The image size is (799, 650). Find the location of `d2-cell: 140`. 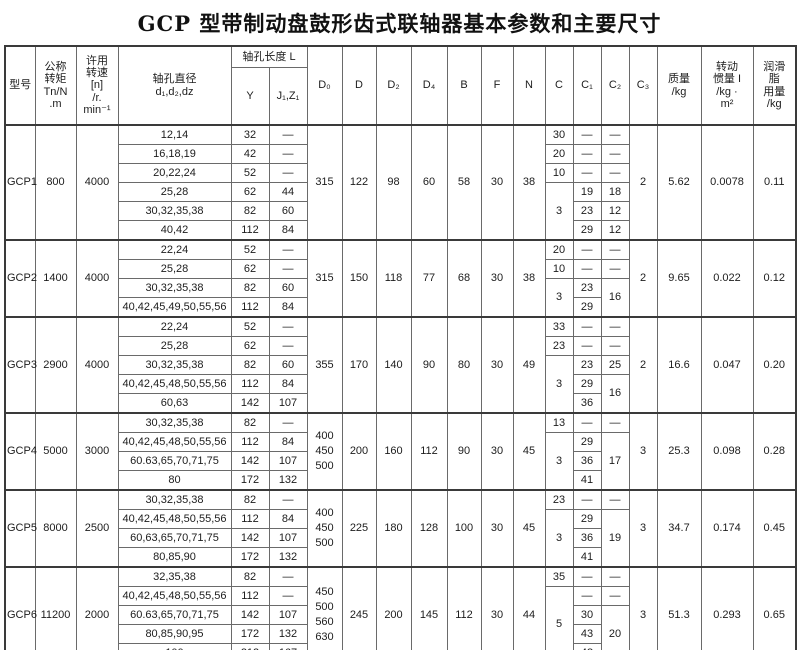

d2-cell: 140 is located at coordinates (393, 365).